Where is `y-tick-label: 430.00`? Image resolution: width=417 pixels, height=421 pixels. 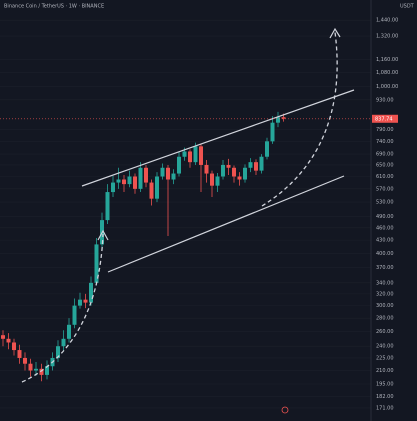 y-tick-label: 430.00 is located at coordinates (385, 241).